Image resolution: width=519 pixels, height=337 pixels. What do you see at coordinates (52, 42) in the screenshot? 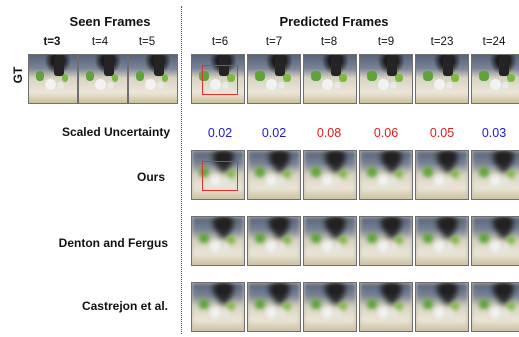
I see `seen-timestep-label: t=3` at bounding box center [52, 42].